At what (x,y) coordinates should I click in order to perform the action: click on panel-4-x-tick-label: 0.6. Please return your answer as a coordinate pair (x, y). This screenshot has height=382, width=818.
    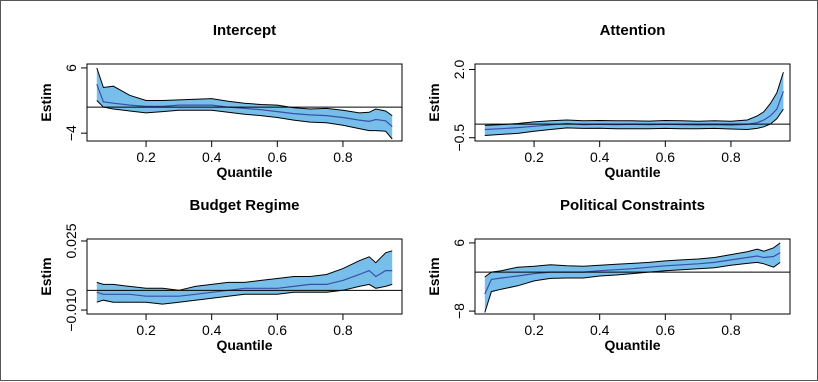
    Looking at the image, I should click on (666, 330).